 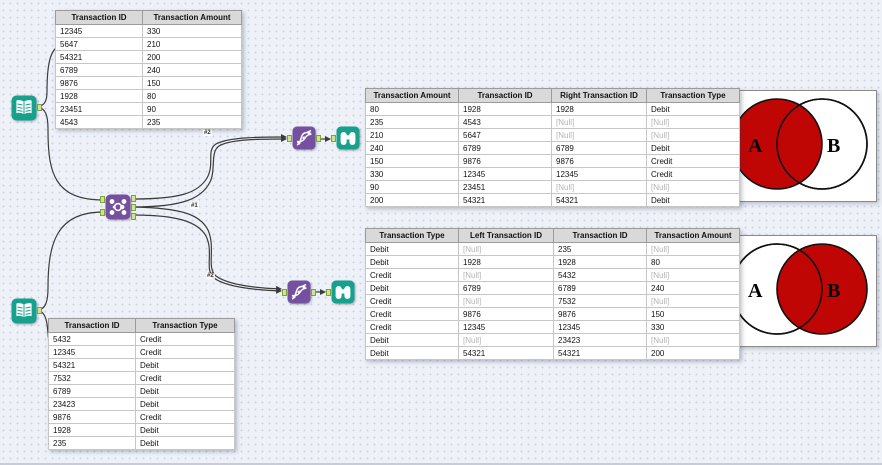 I want to click on input-data-tool-bottom, so click(x=24, y=311).